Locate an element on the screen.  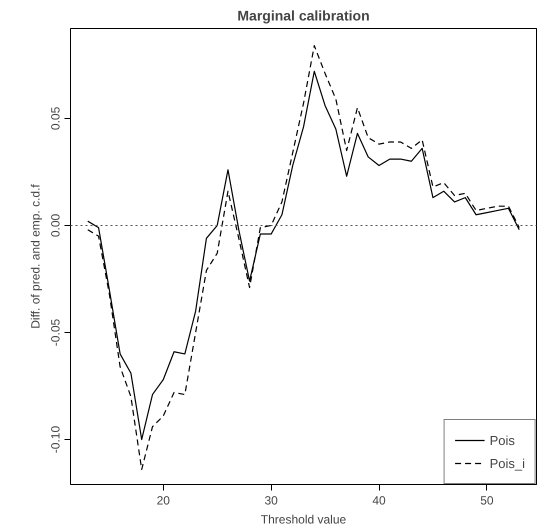
x-axis-title: Threshold value is located at coordinates (303, 519).